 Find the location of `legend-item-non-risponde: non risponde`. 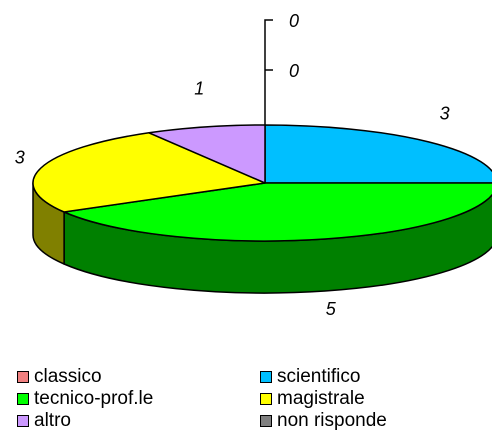

legend-item-non-risponde: non risponde is located at coordinates (323, 421).